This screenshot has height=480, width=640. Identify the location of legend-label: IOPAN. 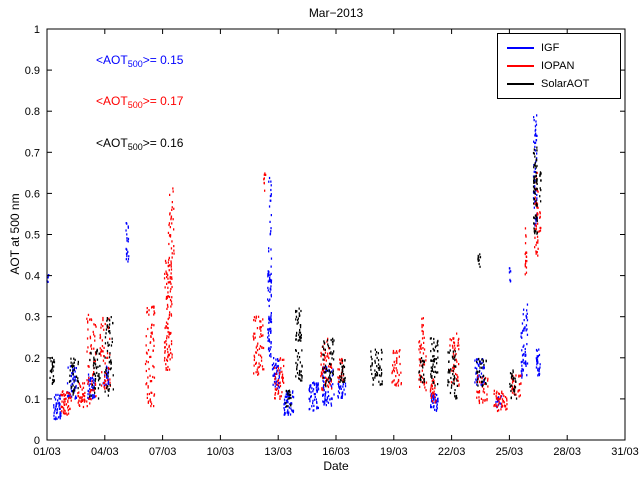
(558, 66).